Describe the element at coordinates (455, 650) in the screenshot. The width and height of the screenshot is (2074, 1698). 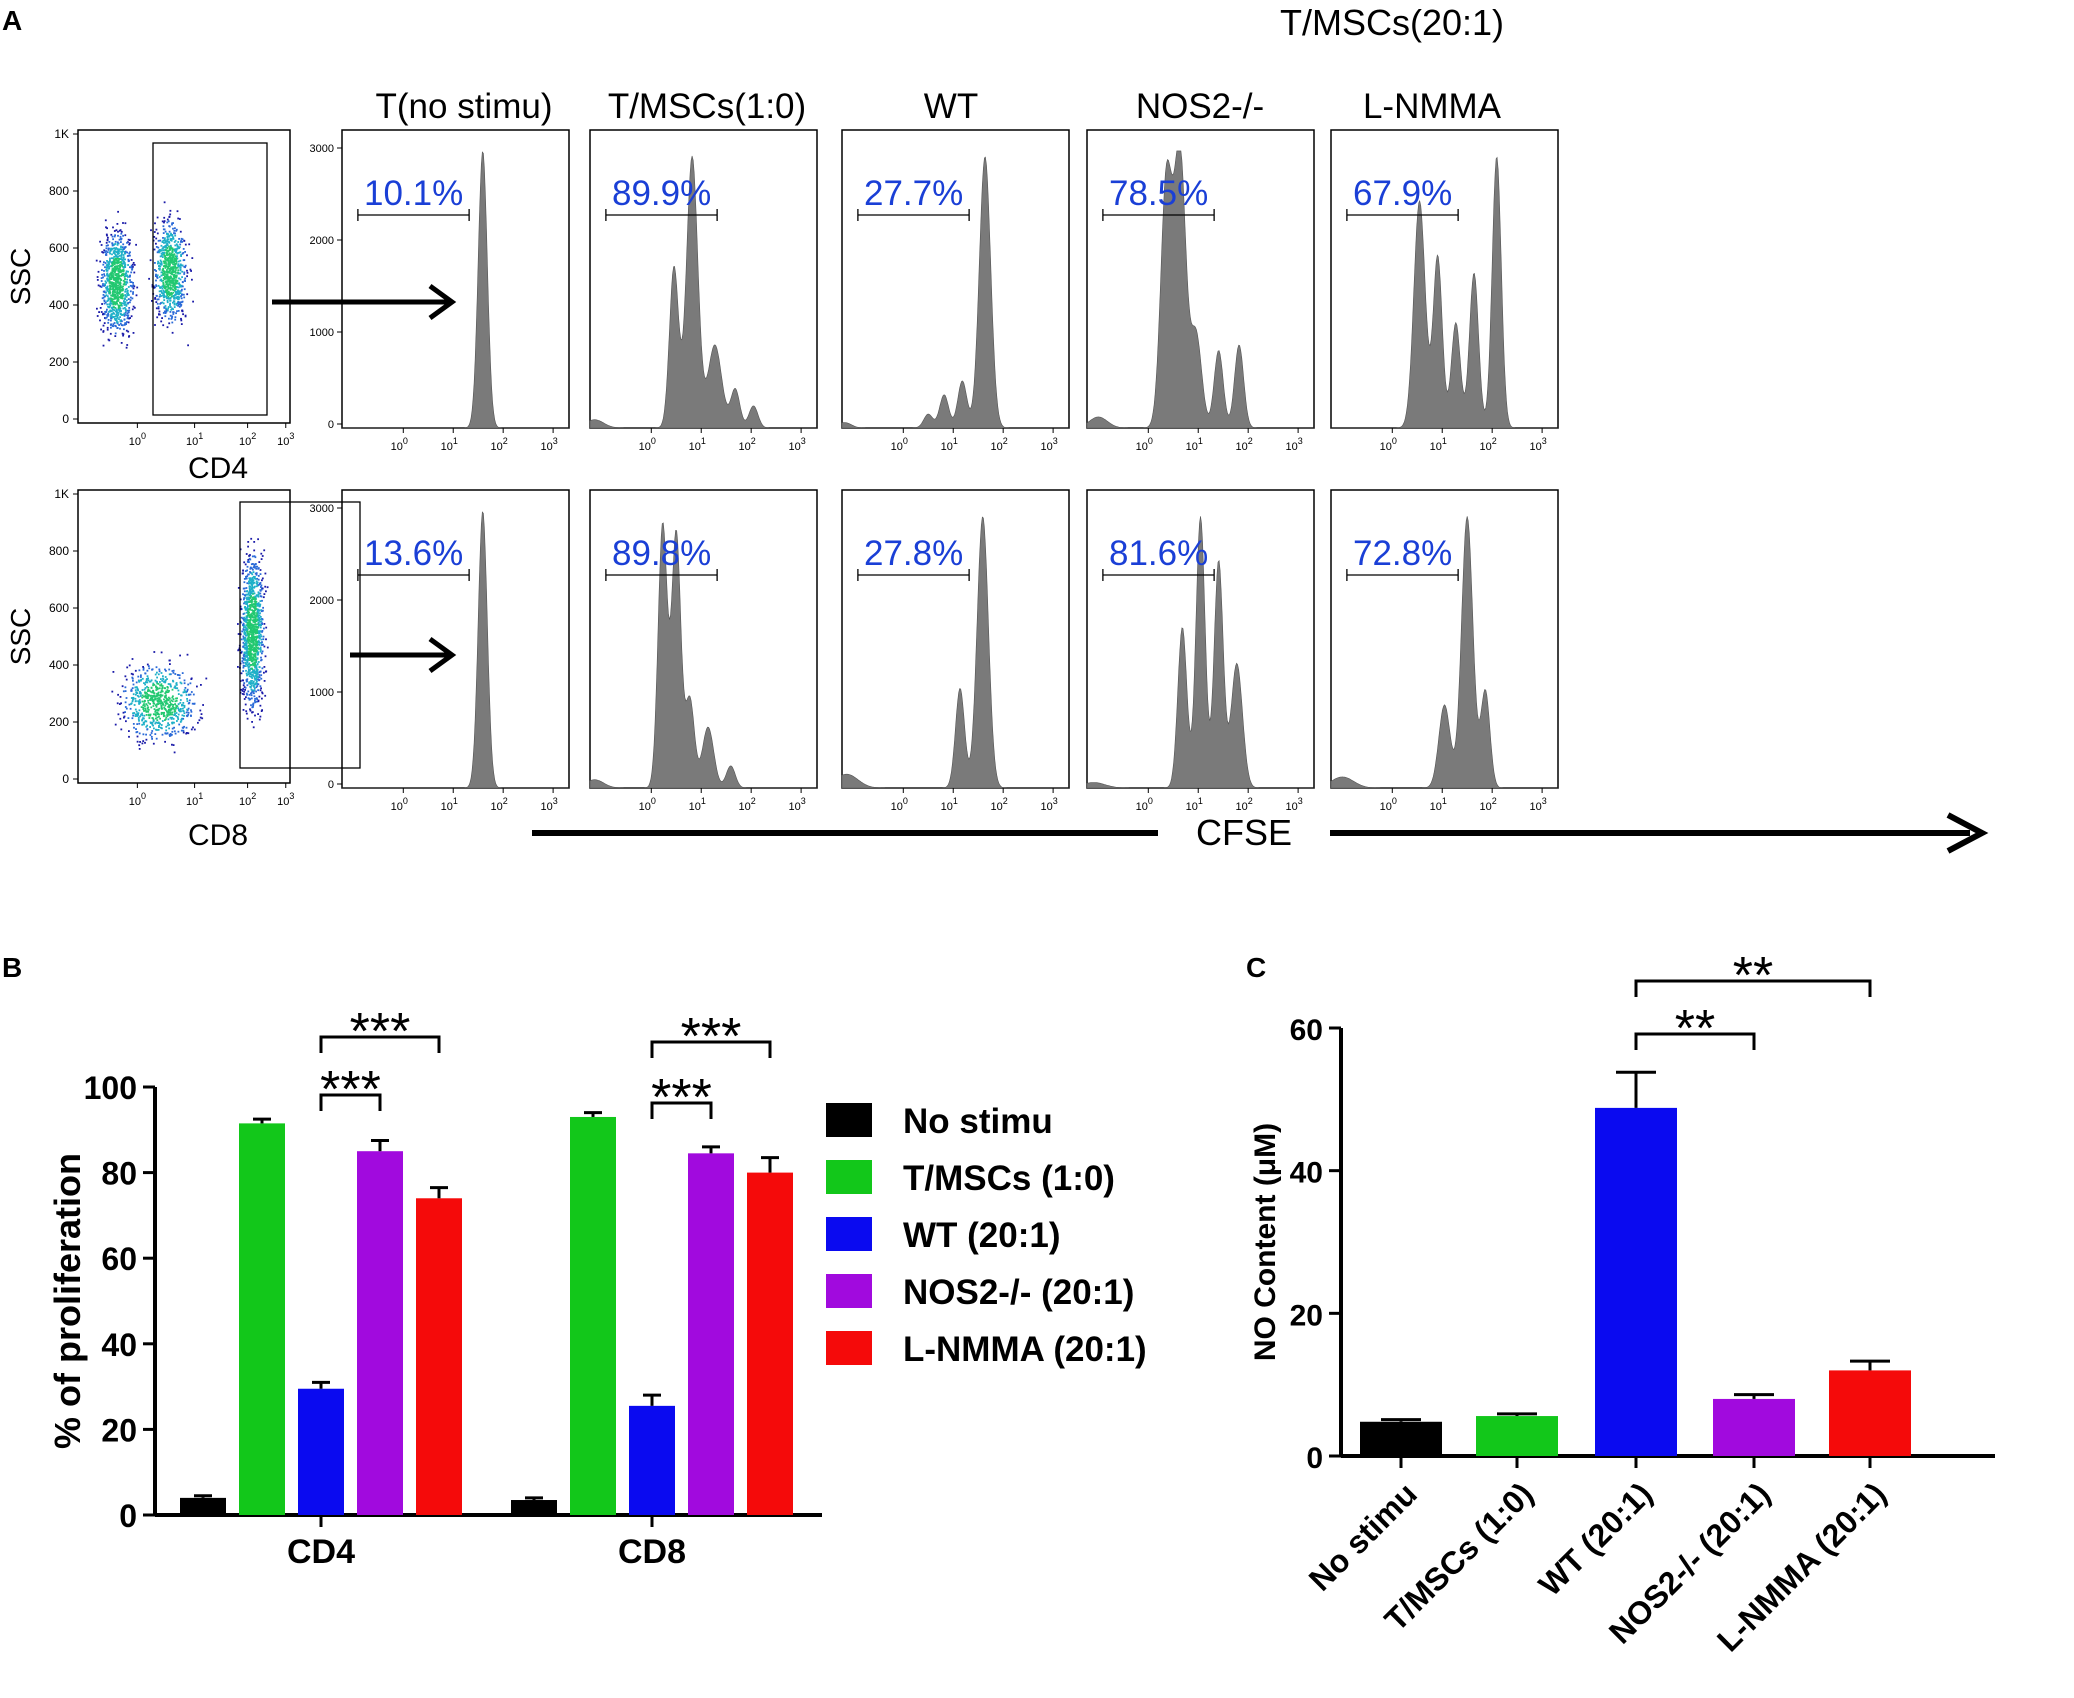
I see `histogram-curve` at that location.